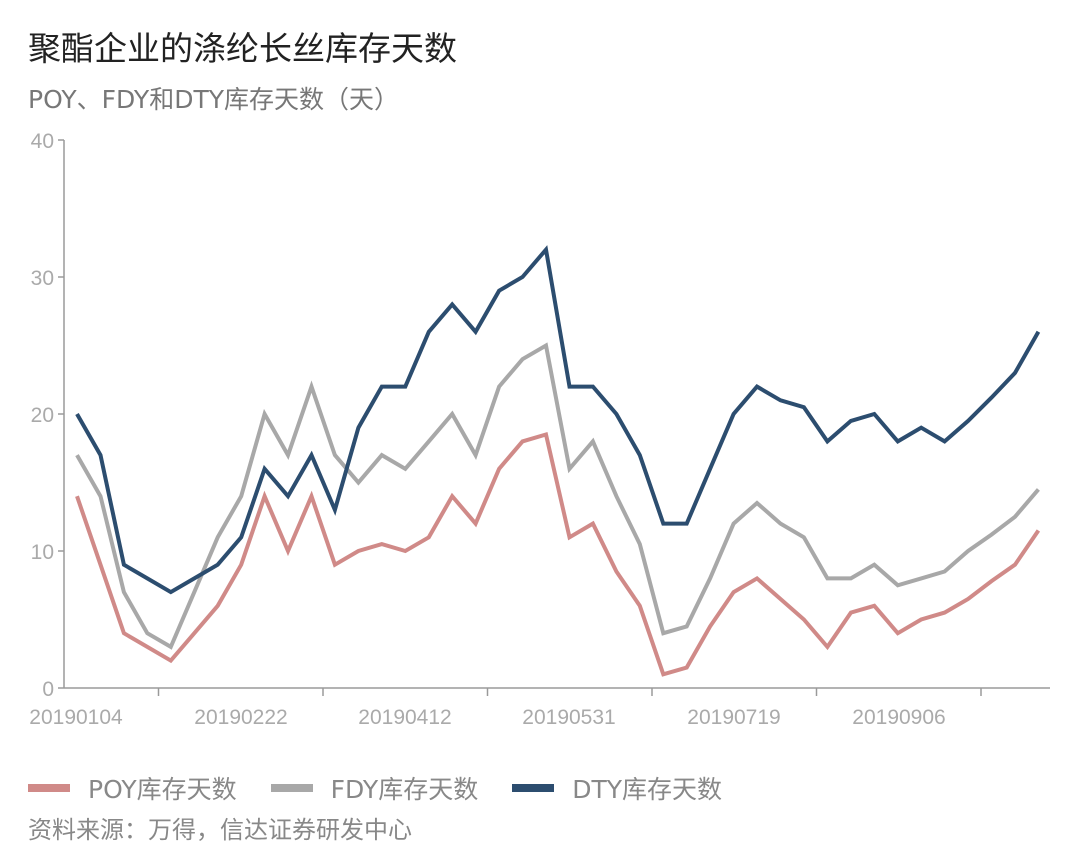  Describe the element at coordinates (49, 788) in the screenshot. I see `legend-swatch-poy` at that location.